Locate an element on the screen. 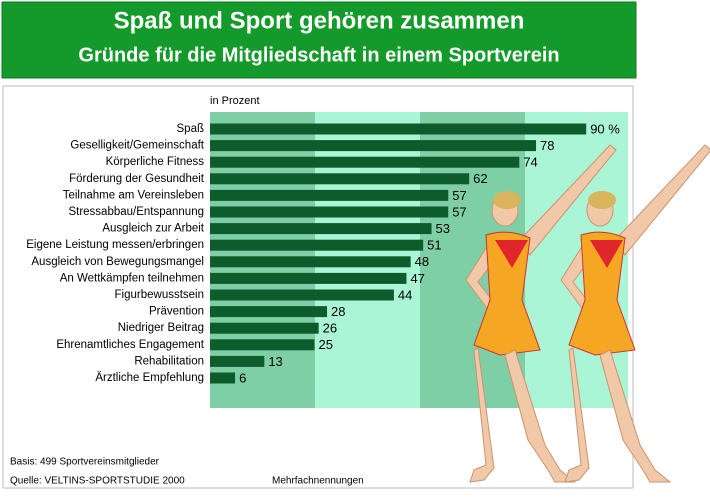  footnote: Mehrfachnennungen is located at coordinates (318, 481).